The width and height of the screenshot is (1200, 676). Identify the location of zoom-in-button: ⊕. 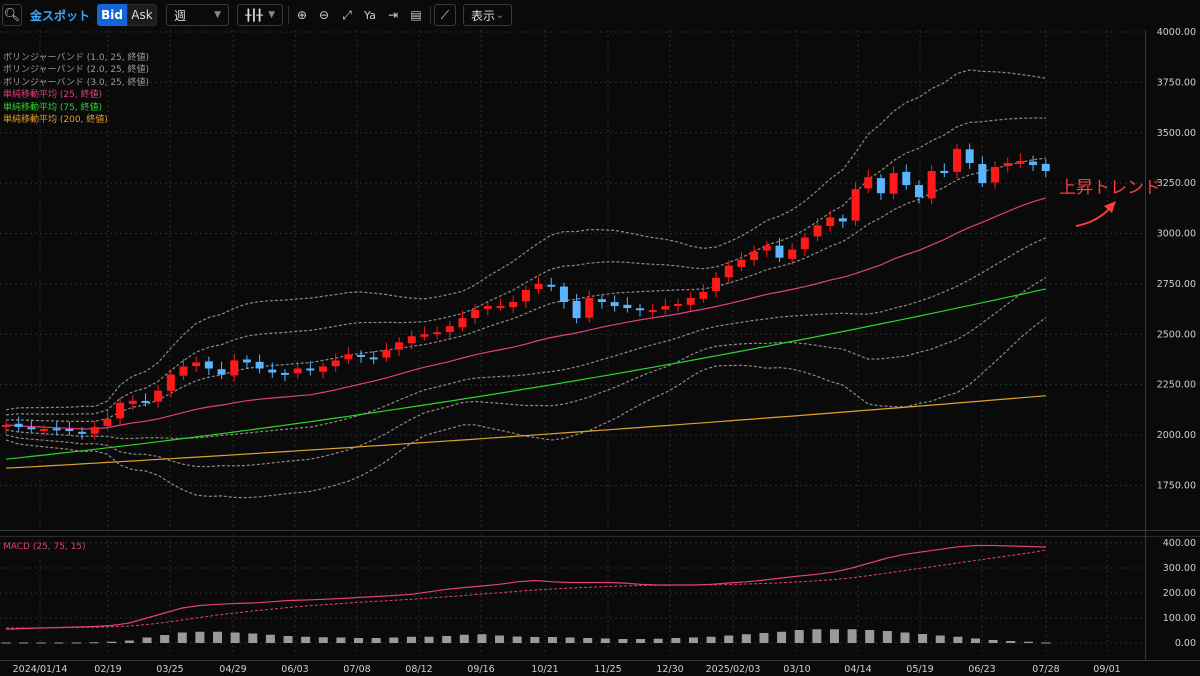
(302, 15).